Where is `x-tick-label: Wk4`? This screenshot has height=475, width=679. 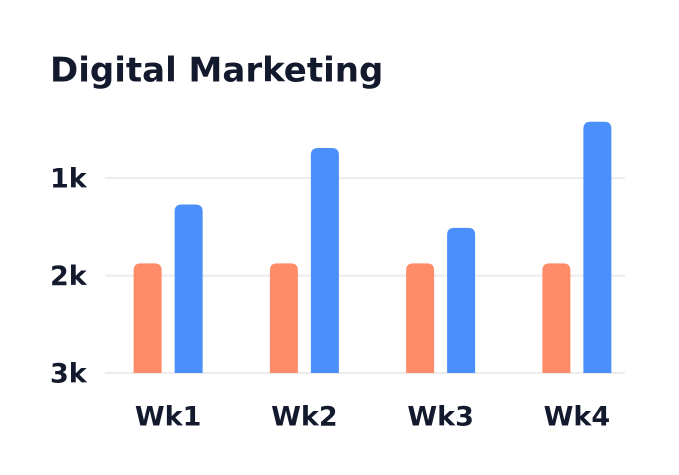 x-tick-label: Wk4 is located at coordinates (577, 417).